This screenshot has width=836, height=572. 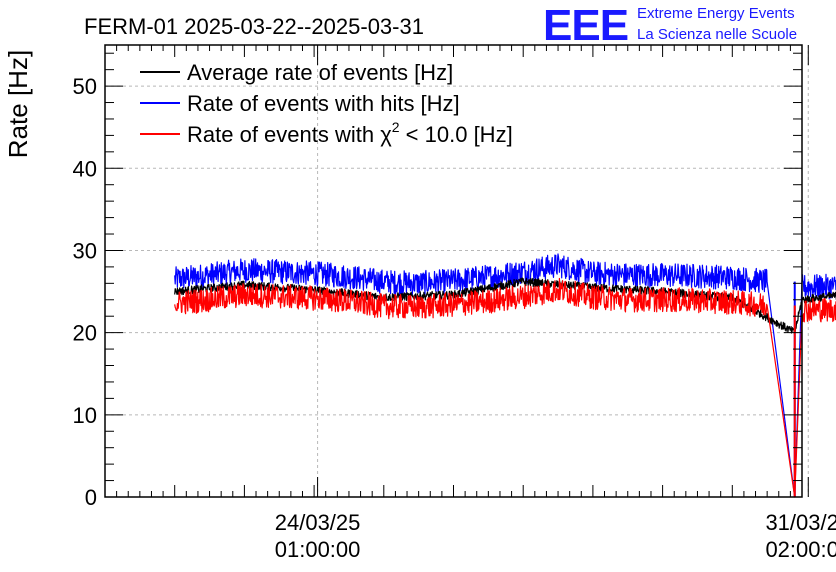 I want to click on logo-mark: EEE, so click(x=585, y=25).